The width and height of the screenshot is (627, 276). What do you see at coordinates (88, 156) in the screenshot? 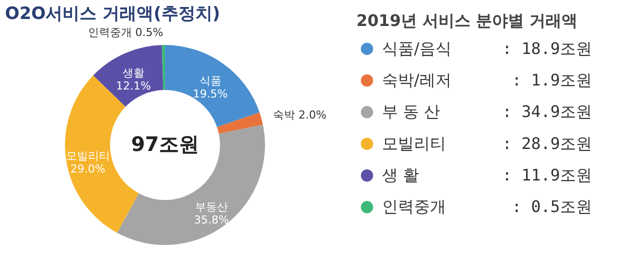
I see `slice-label: 모빌리티` at bounding box center [88, 156].